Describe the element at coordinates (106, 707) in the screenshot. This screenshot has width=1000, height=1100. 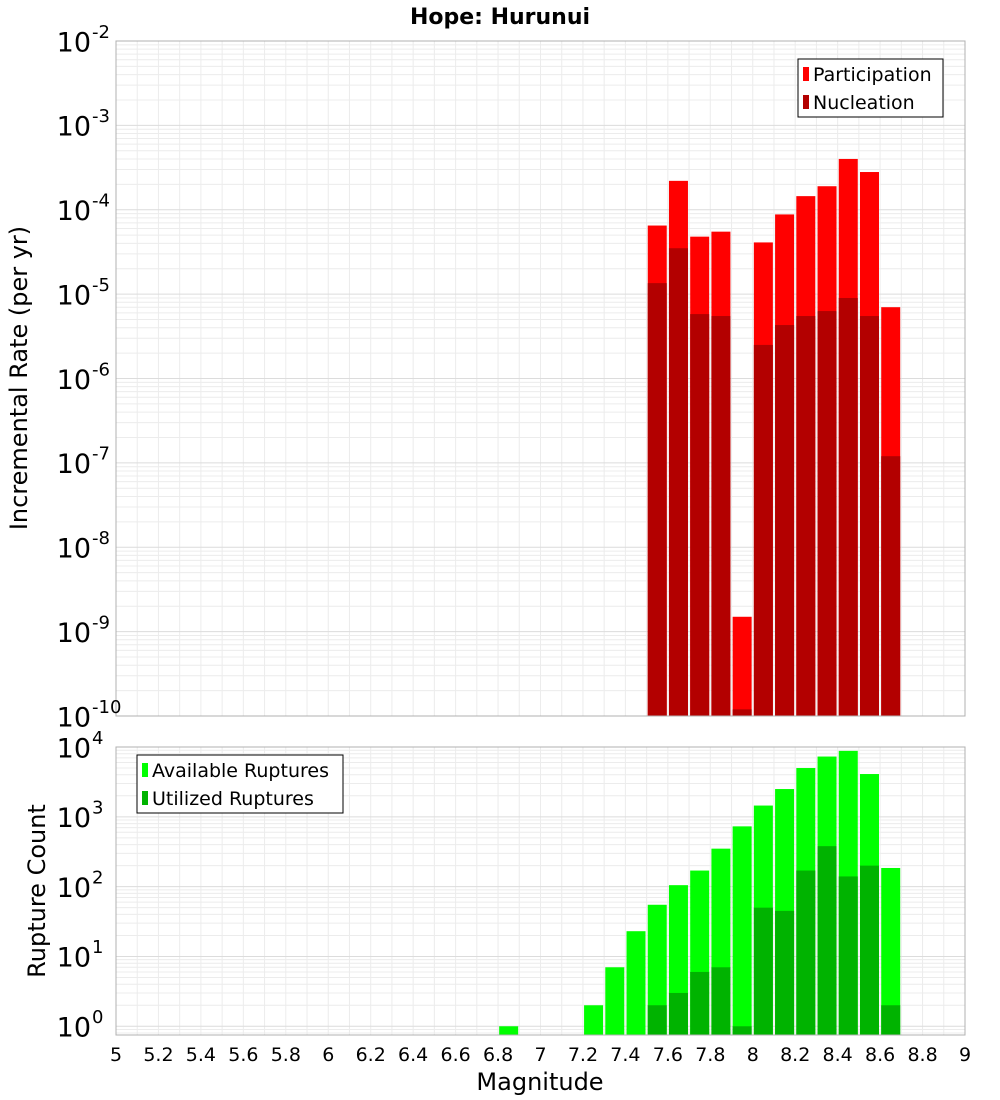
I see `y-tick-exponent: -10` at that location.